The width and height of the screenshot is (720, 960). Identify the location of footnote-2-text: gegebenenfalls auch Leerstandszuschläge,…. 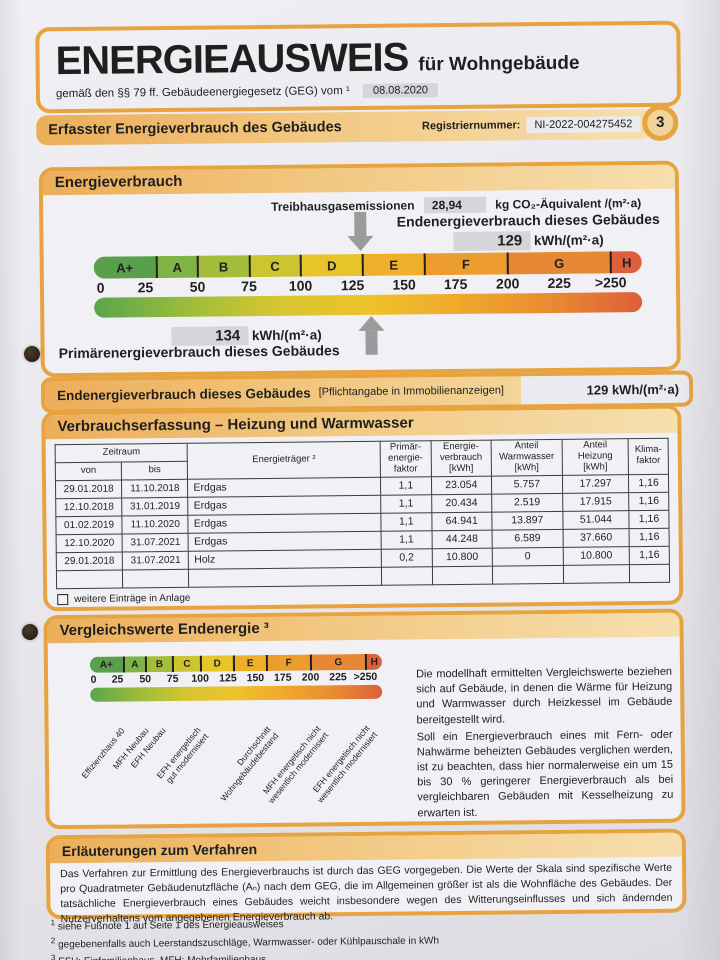
(249, 943).